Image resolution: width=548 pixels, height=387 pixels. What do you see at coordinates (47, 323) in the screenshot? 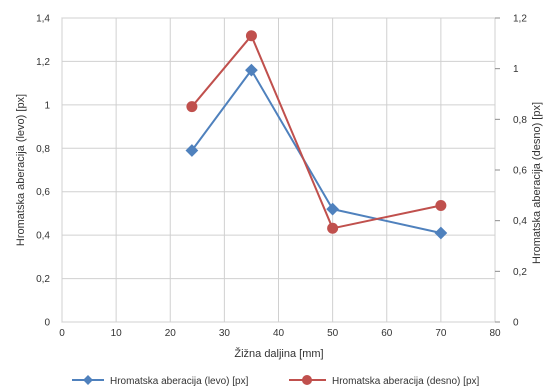
I see `y-left-tick-label: 0` at bounding box center [47, 323].